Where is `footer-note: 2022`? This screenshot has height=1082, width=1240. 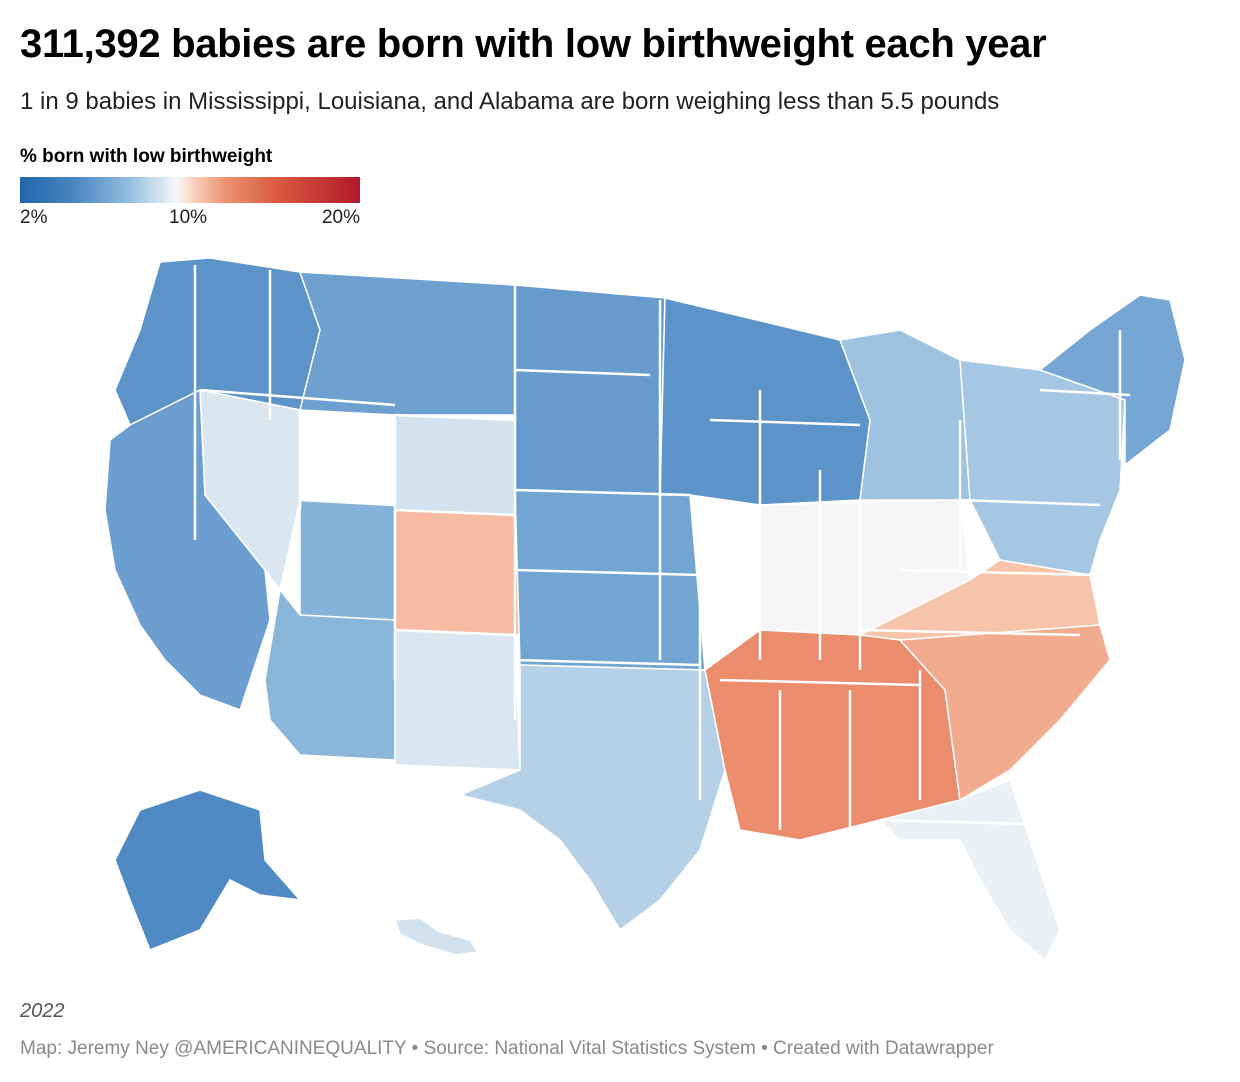
footer-note: 2022 is located at coordinates (42, 1011).